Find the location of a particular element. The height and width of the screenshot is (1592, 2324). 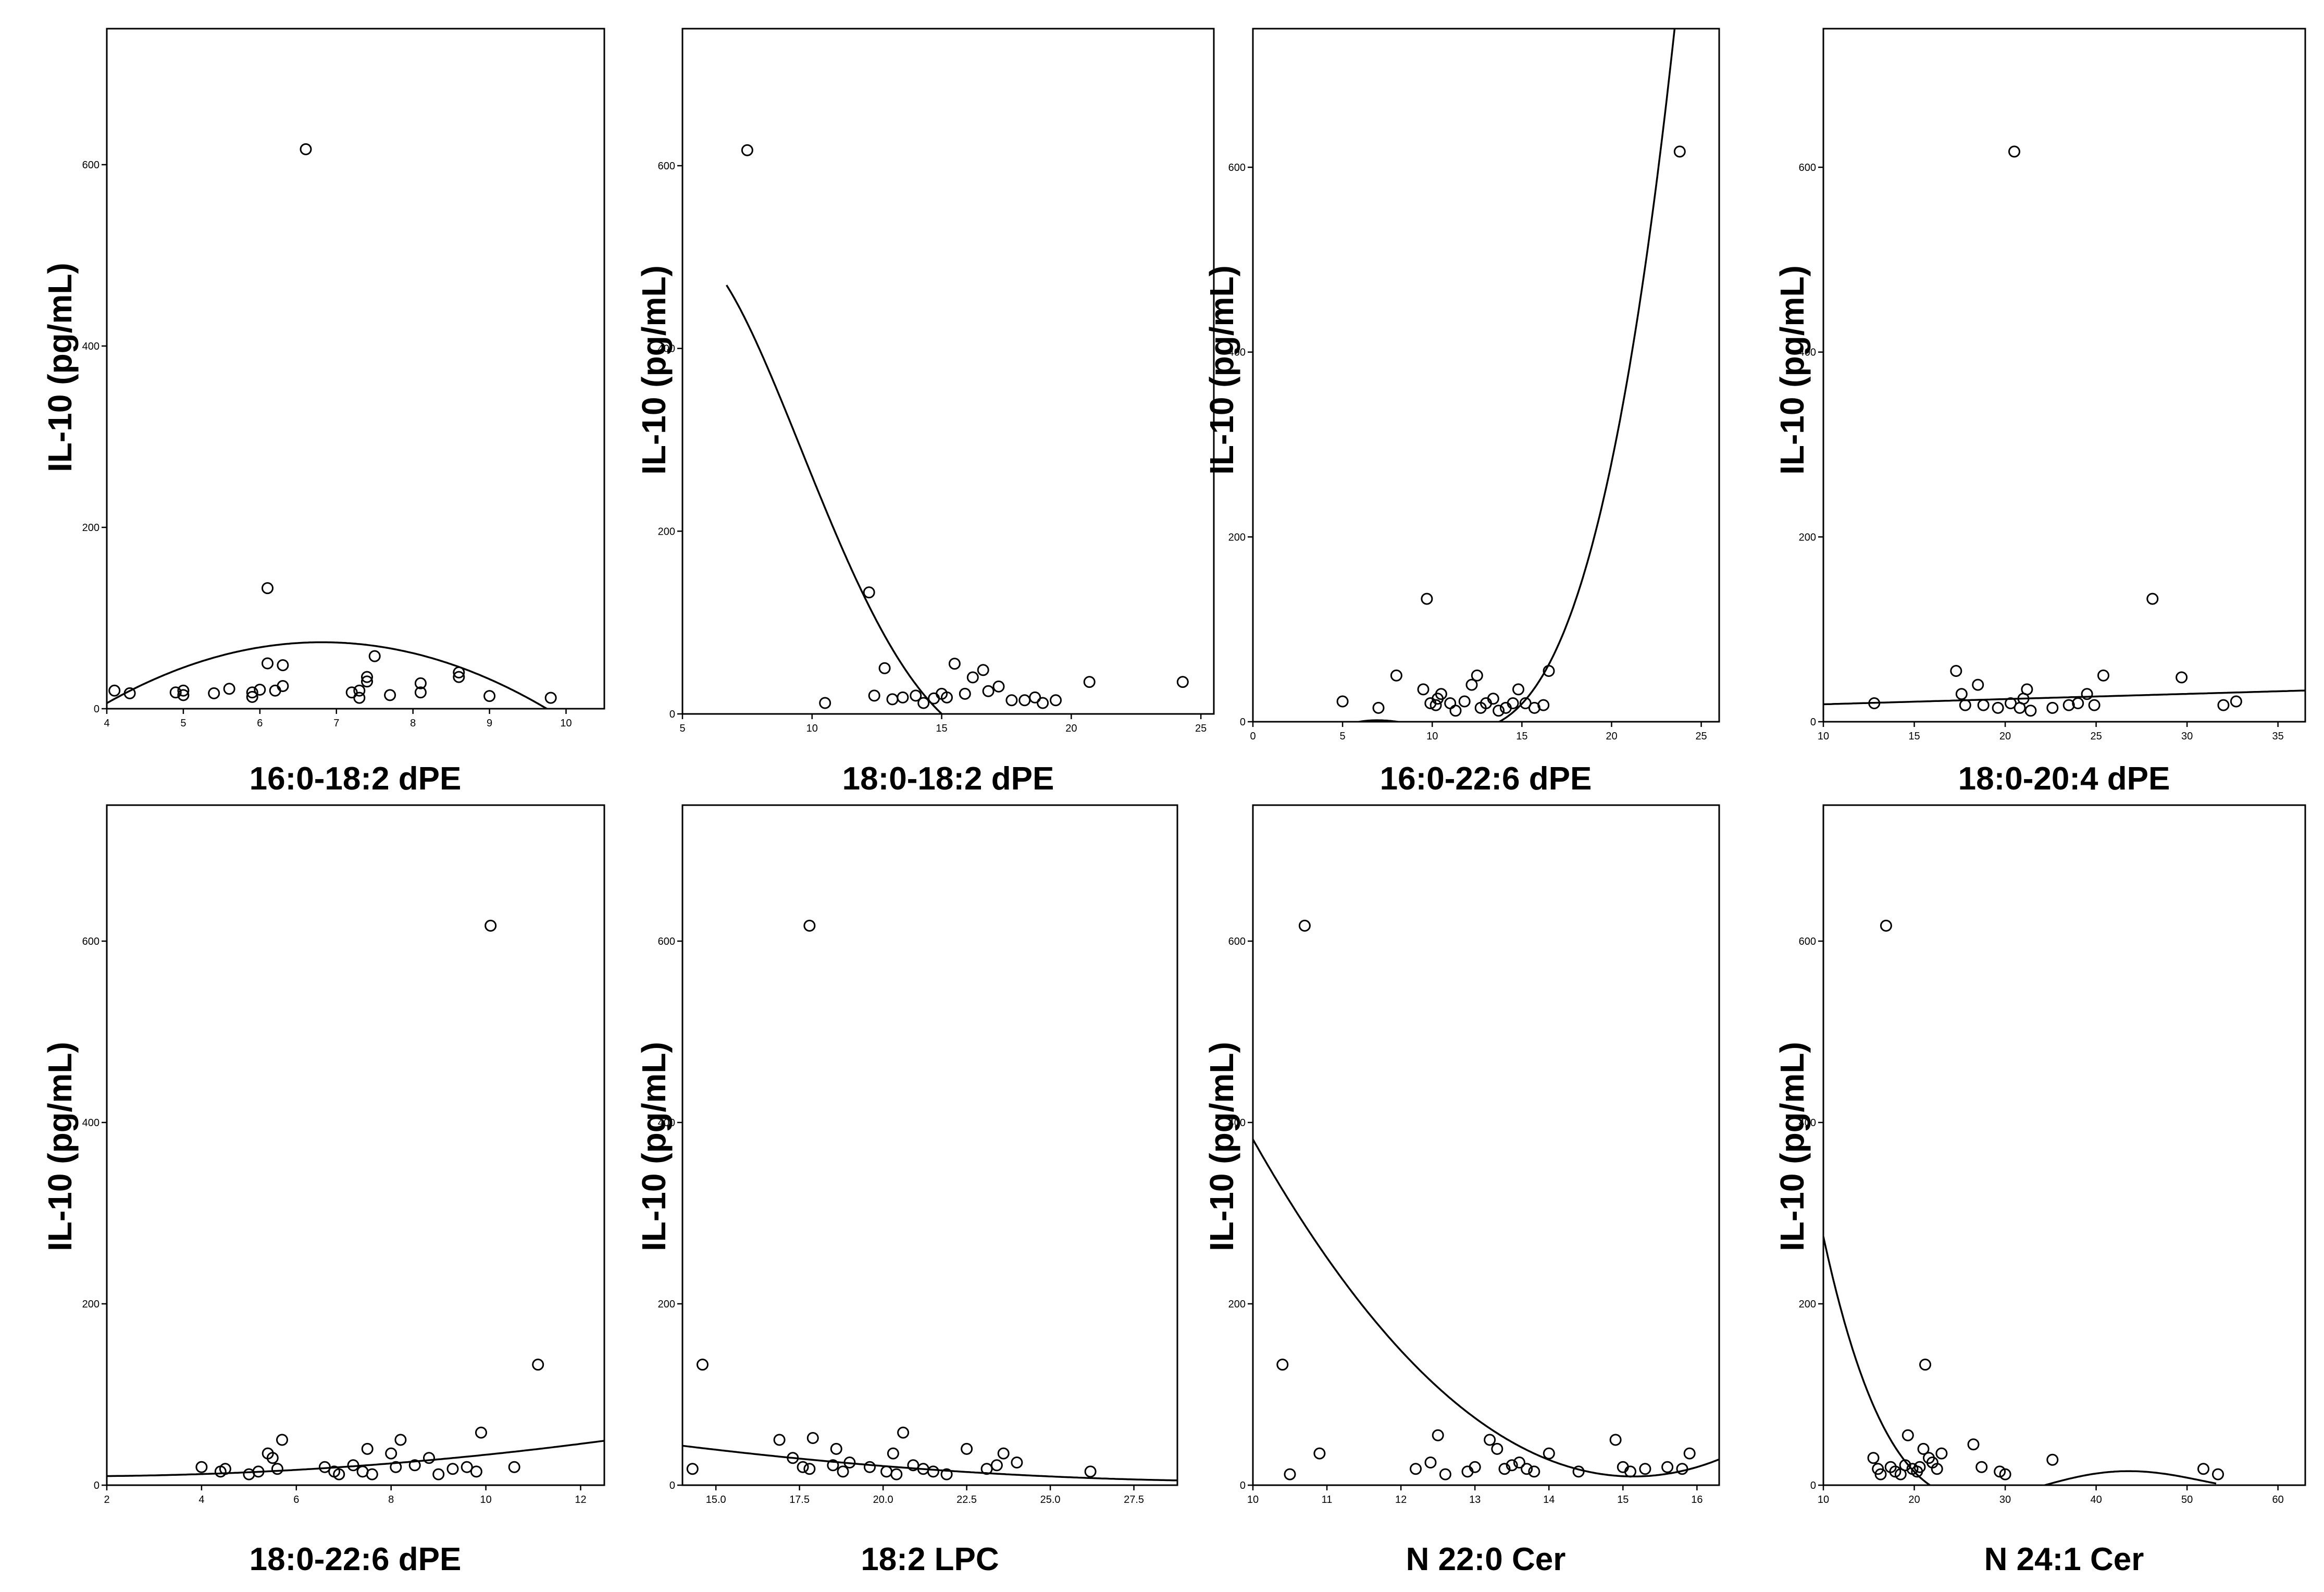

x-axis-label: 18:0-20:4 dPE is located at coordinates (2064, 779).